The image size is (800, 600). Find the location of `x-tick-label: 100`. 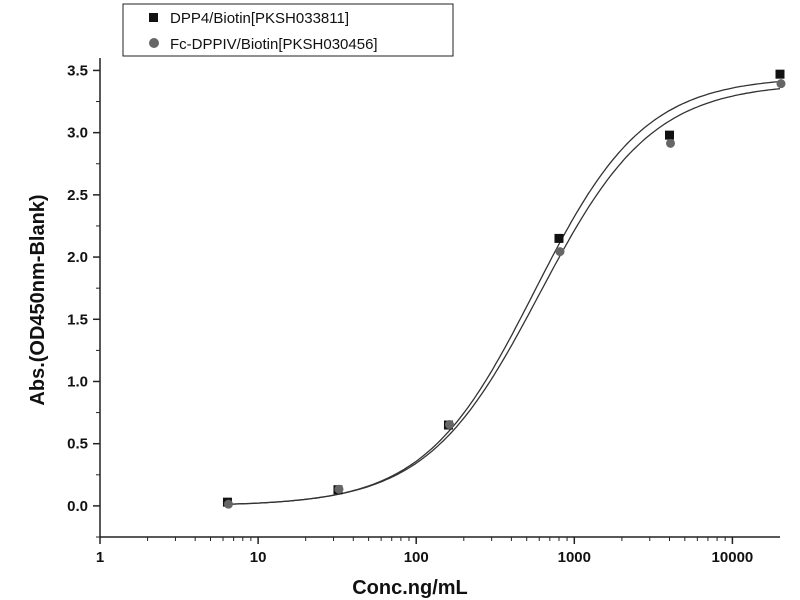

x-tick-label: 100 is located at coordinates (416, 557).